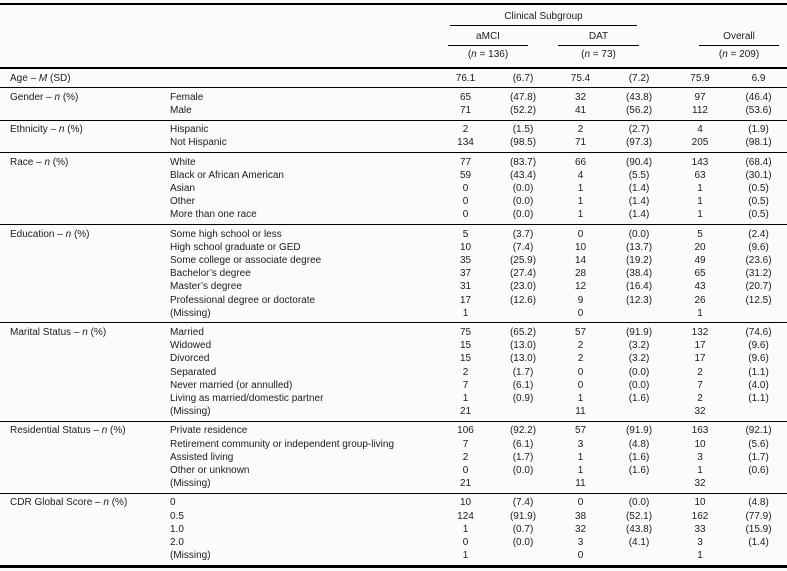  Describe the element at coordinates (206, 287) in the screenshot. I see `subcategory-label: Master’s degree` at that location.